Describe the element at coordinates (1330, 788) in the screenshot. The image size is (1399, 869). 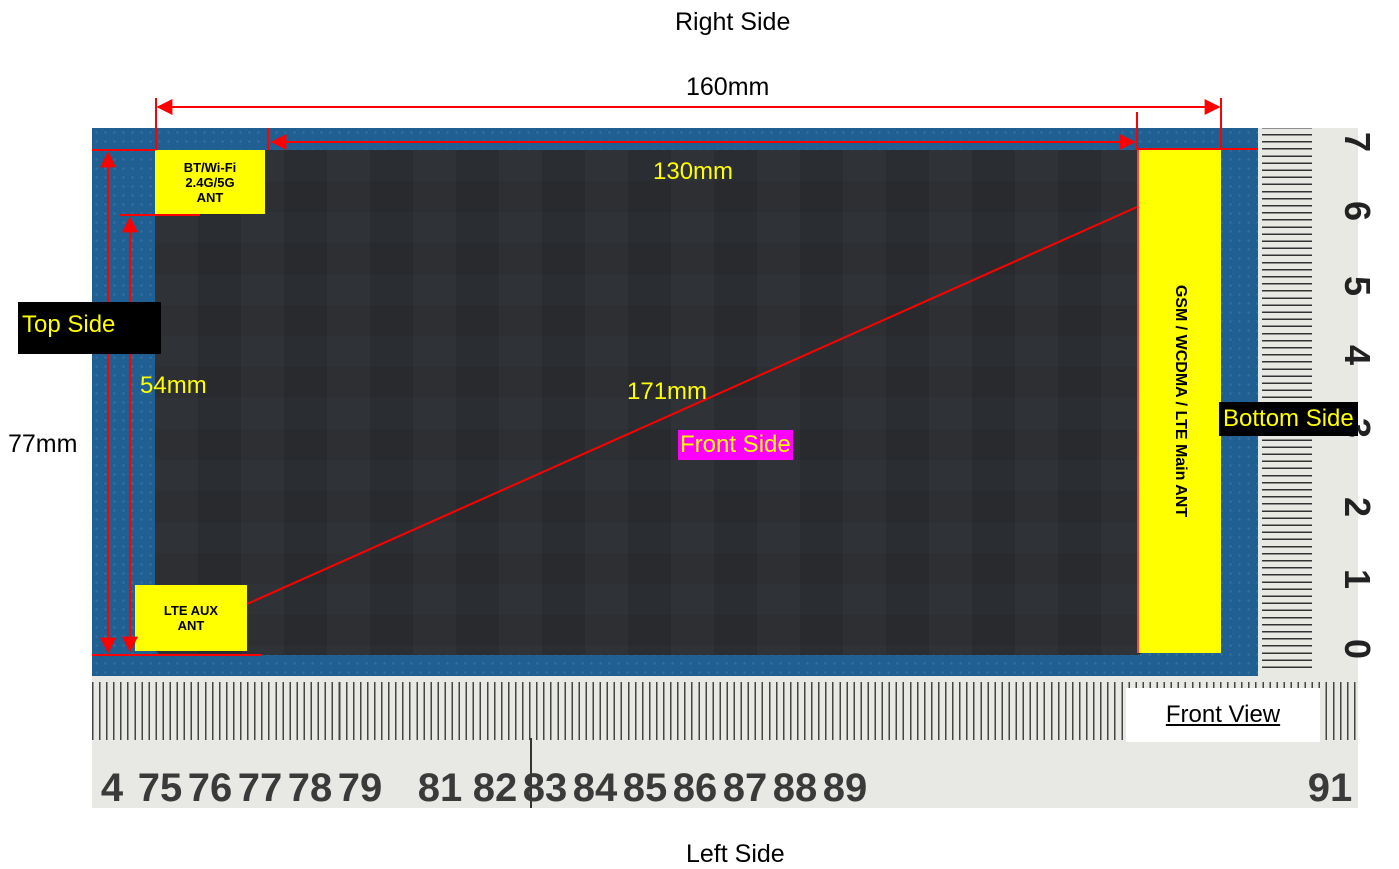
I see `ruler-h-number: 91` at that location.